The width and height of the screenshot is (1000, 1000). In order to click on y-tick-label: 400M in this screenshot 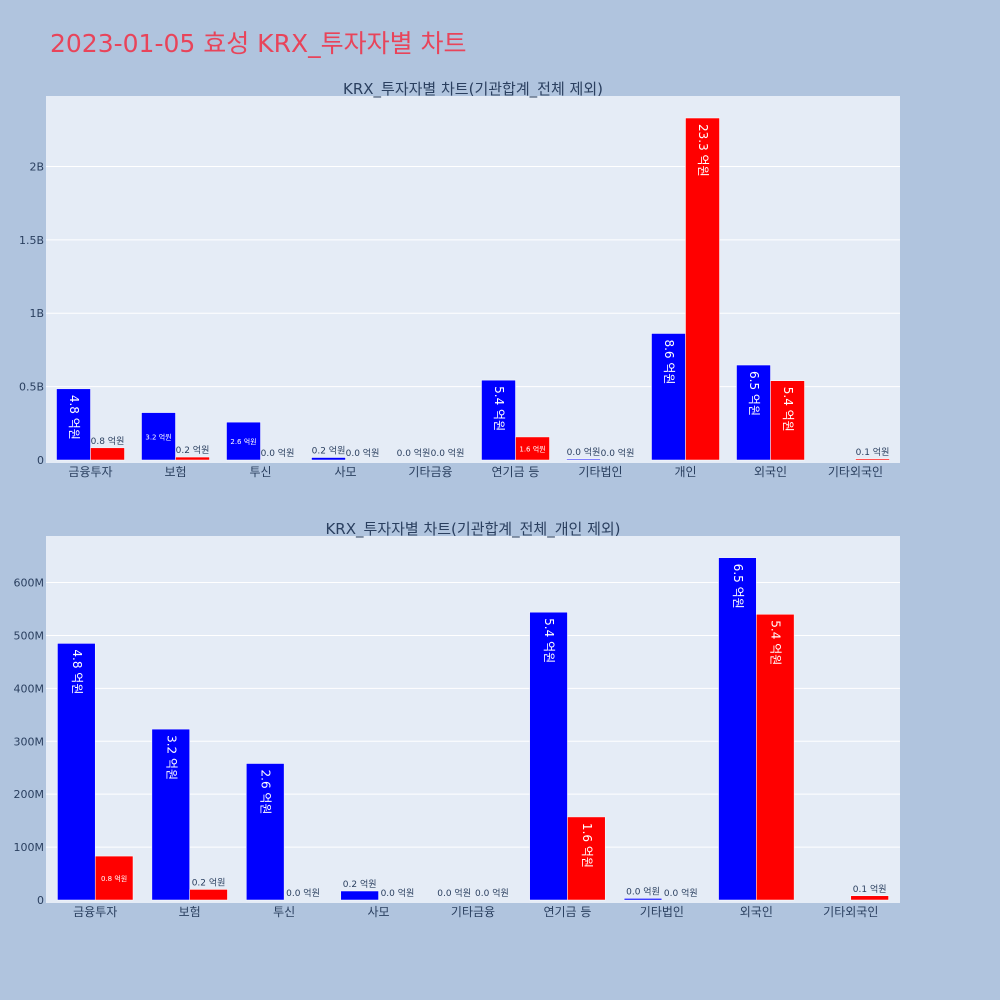, I will do `click(29, 688)`.